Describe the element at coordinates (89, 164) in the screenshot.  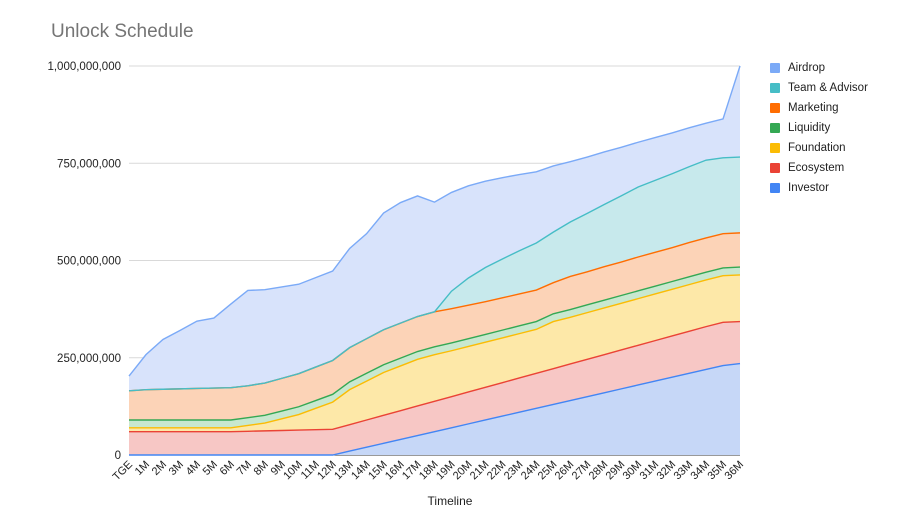
I see `y-tick-label: 750,000,000` at that location.